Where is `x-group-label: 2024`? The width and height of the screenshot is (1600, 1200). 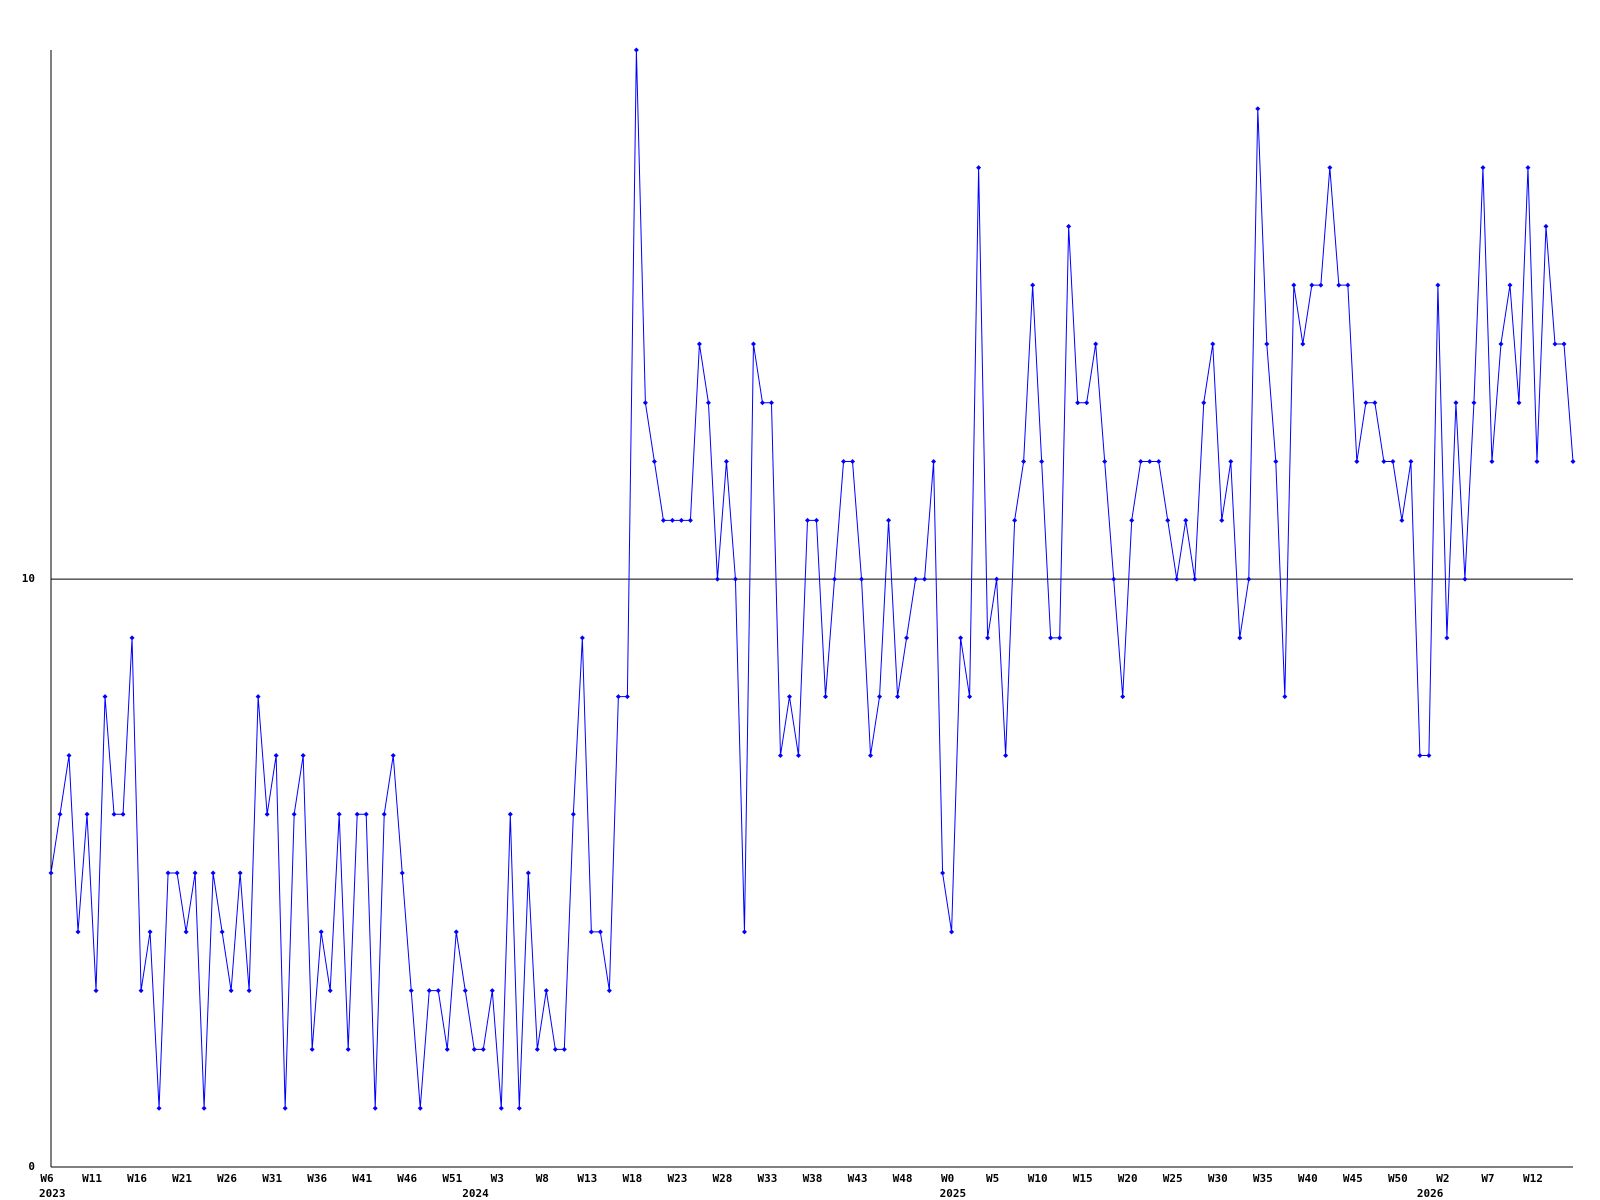
x-group-label: 2024 is located at coordinates (475, 1193).